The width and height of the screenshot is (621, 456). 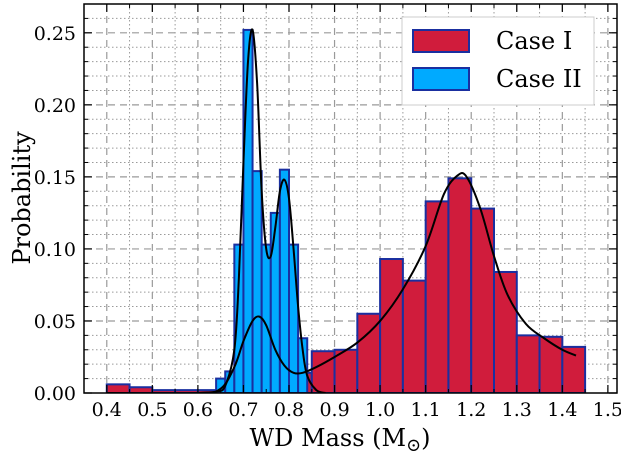 I want to click on y-tick-label: 0.25, so click(x=55, y=34).